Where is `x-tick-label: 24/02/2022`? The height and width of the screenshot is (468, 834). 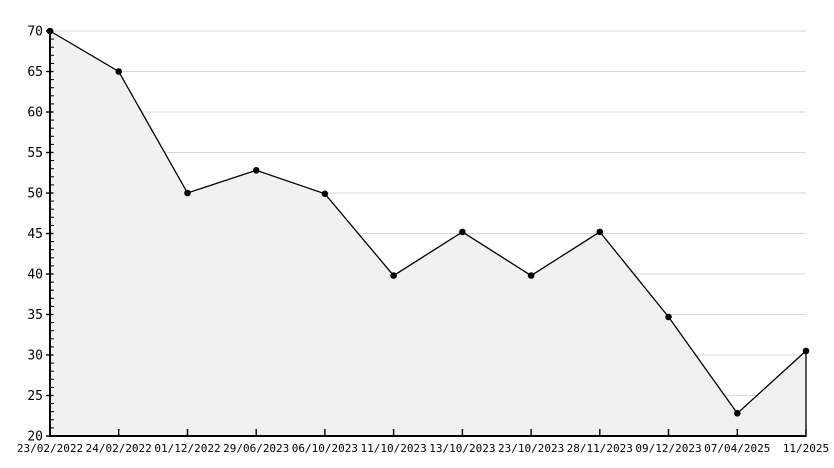
x-tick-label: 24/02/2022 is located at coordinates (119, 448).